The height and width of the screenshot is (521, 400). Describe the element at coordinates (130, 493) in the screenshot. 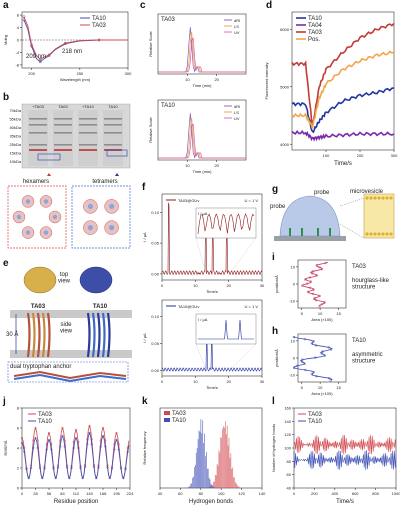

I see `x-tick-label: 224` at that location.